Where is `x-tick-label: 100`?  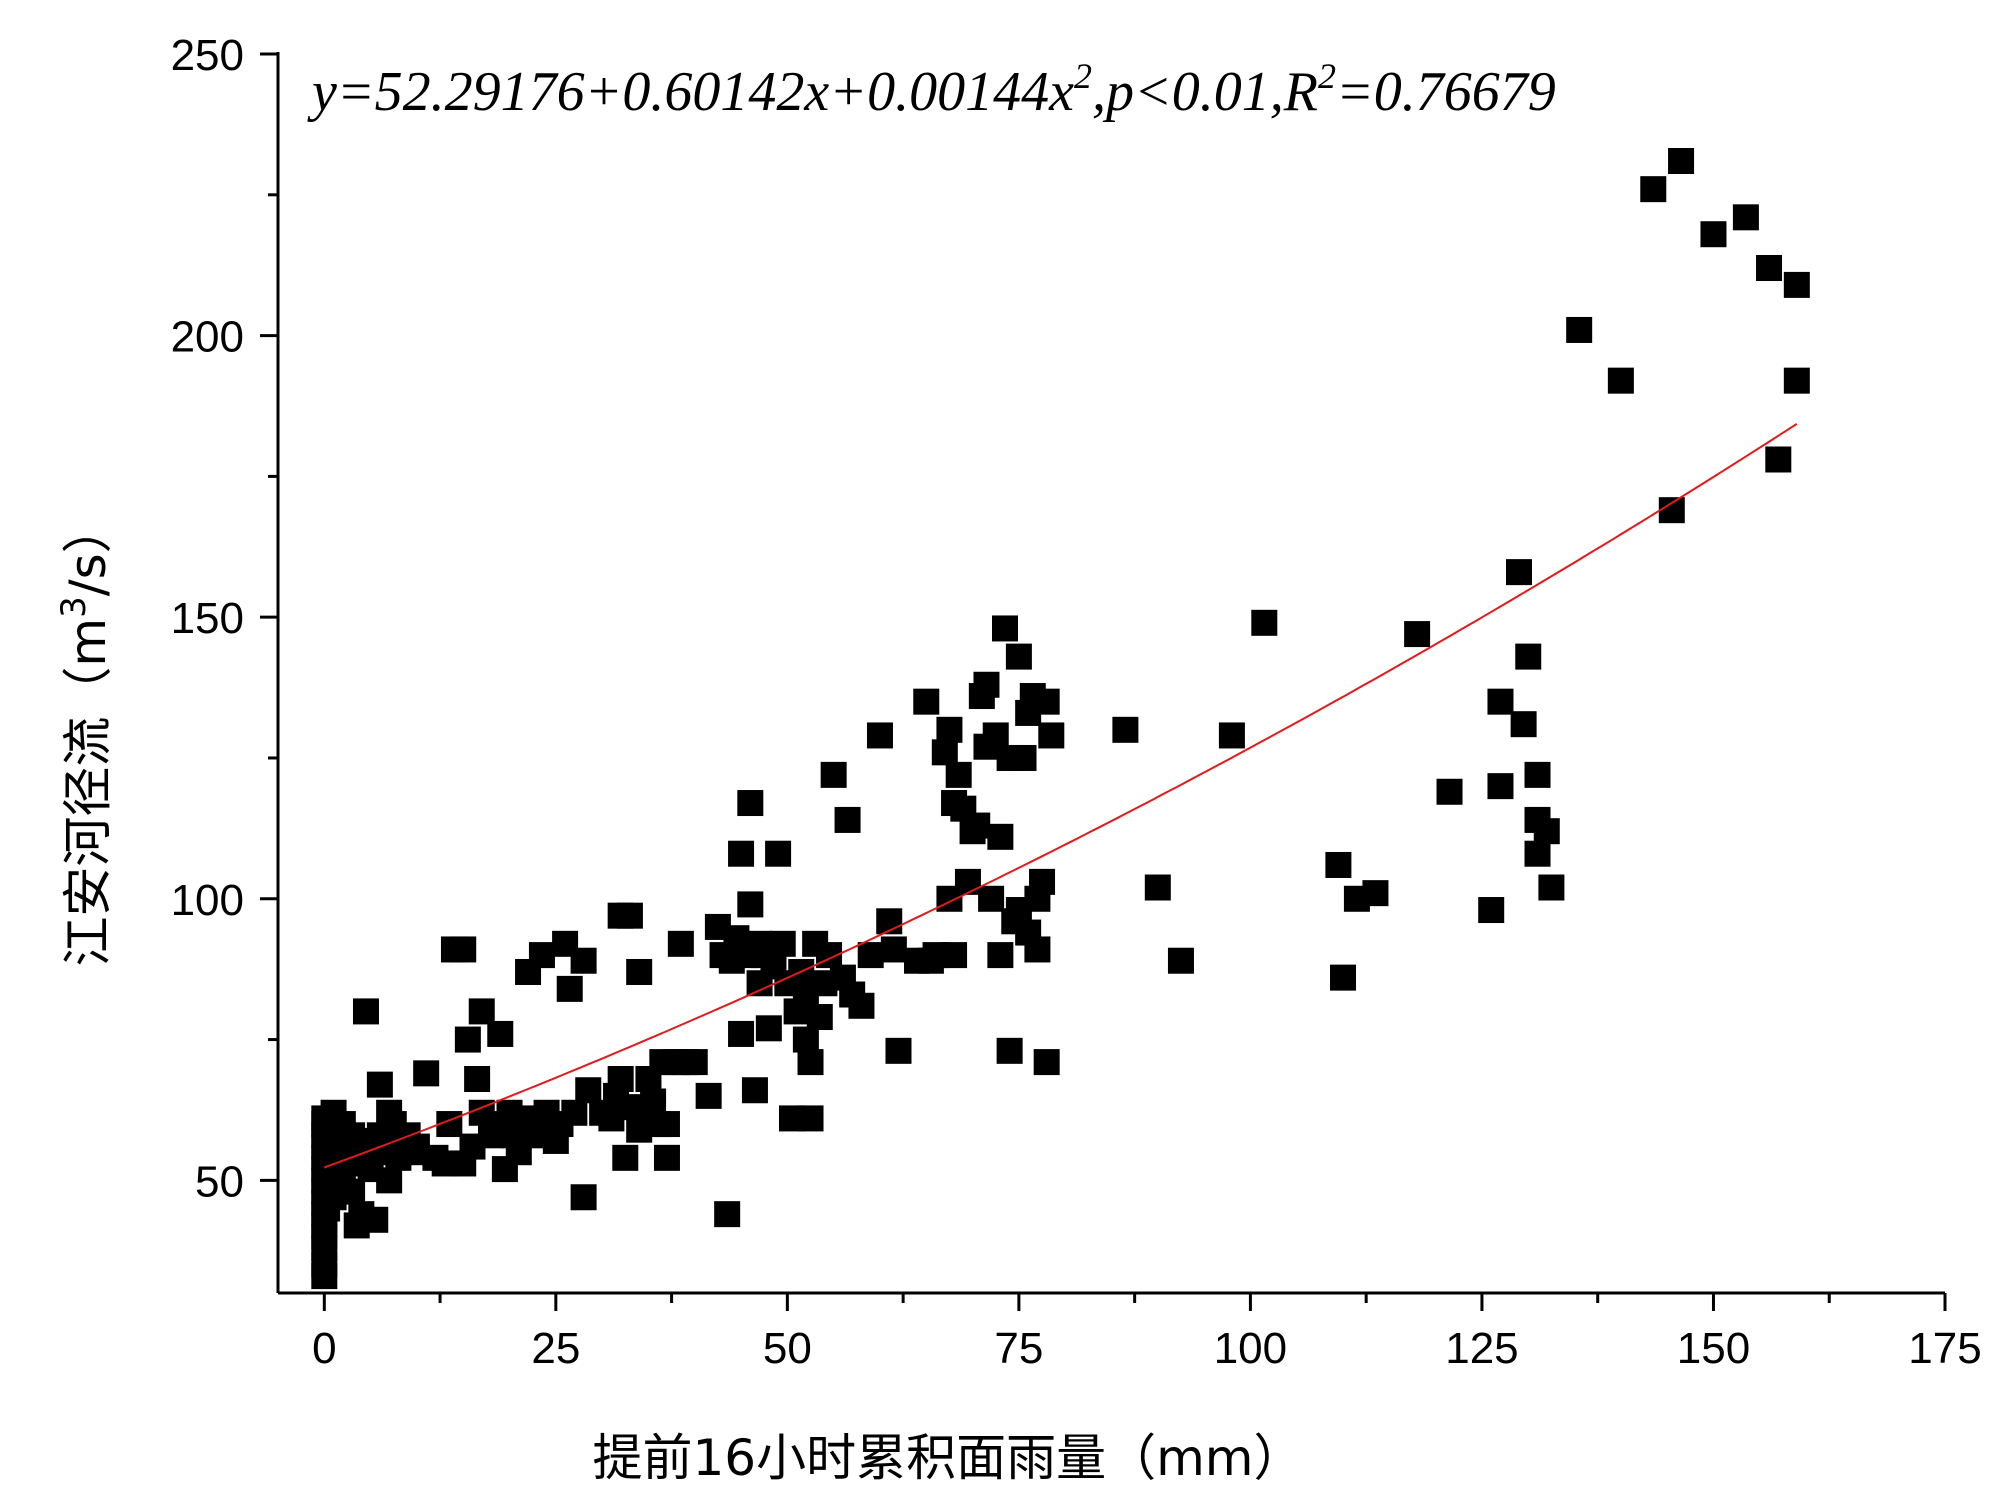
x-tick-label: 100 is located at coordinates (1250, 1348).